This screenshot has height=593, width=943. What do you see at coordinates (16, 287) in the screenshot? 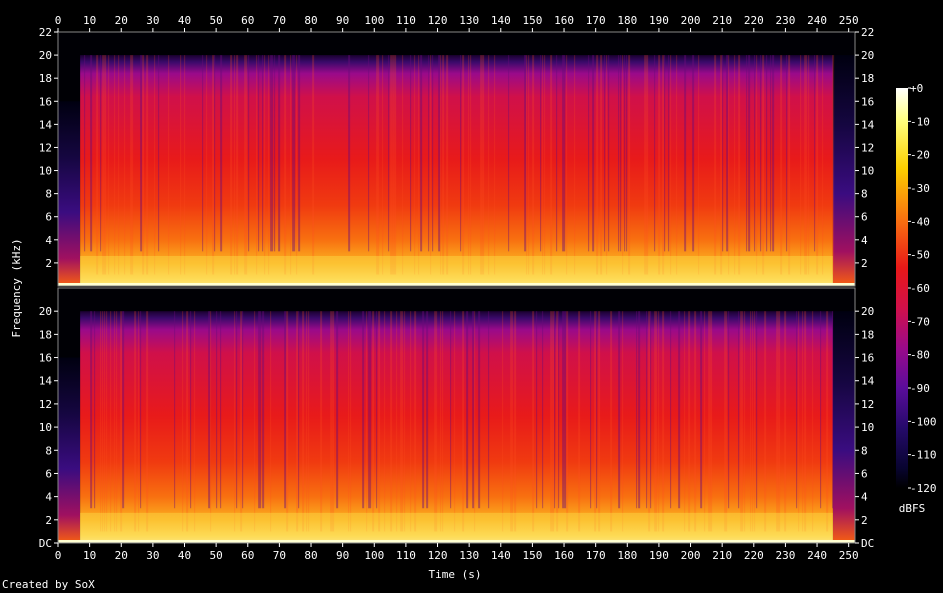
I see `y-axis-label: Frequency (kHz)` at bounding box center [16, 287].